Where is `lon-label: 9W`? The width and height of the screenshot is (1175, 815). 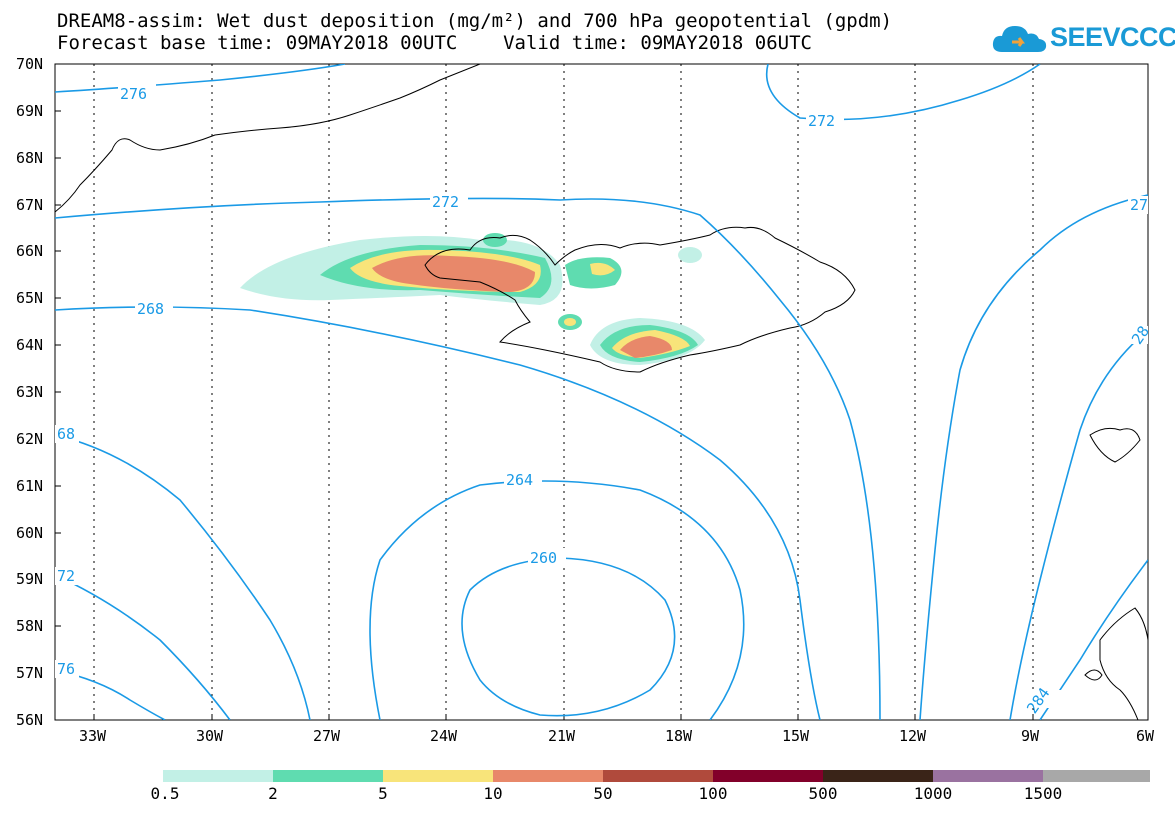 lon-label: 9W is located at coordinates (1030, 736).